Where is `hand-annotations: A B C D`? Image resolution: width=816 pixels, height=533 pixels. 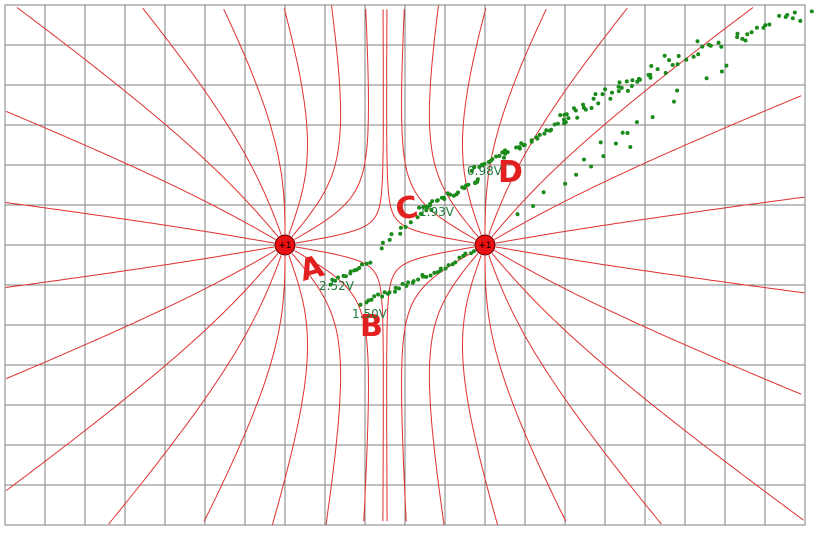 hand-annotations: A B C D is located at coordinates (409, 249).